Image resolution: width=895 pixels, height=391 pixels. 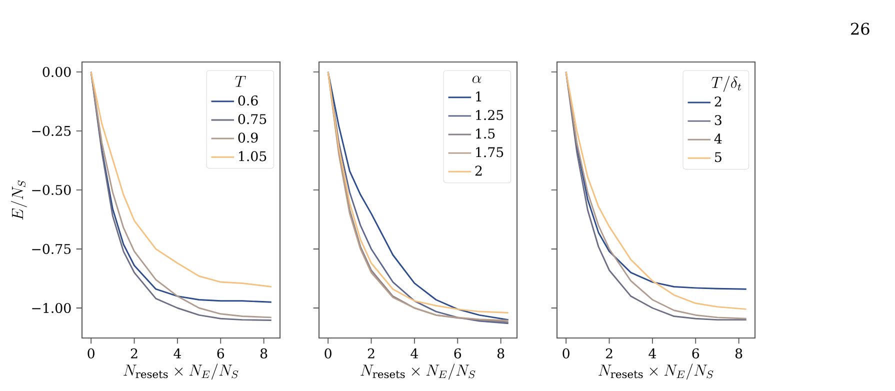 I want to click on legend-label: 5, so click(x=718, y=157).